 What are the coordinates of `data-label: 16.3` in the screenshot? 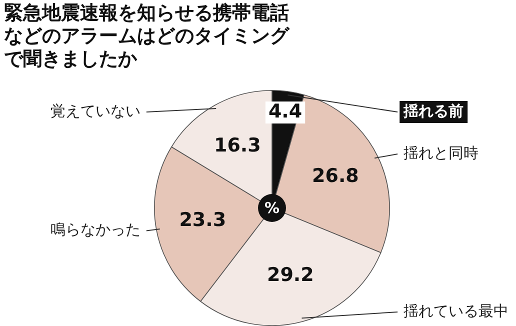 It's located at (237, 145).